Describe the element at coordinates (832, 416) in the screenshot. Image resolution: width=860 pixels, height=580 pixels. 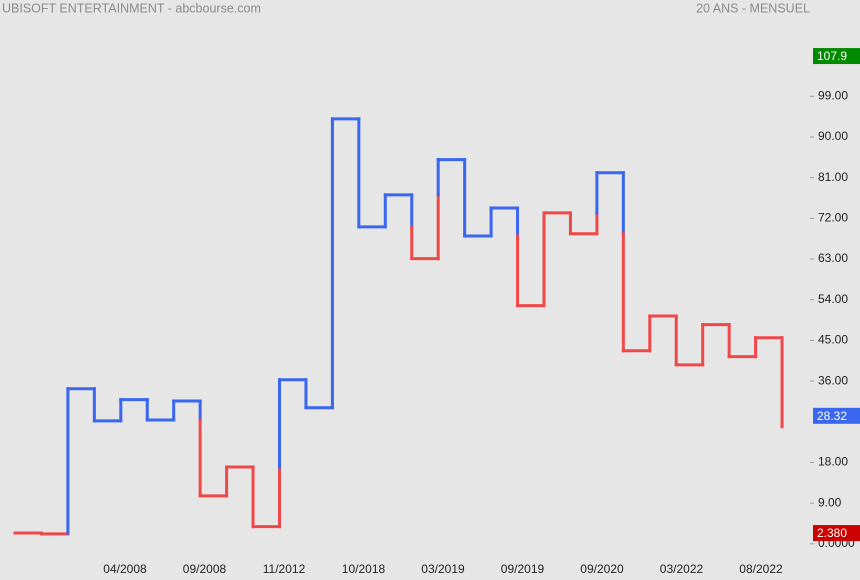
I see `price-badge-label: 28.32` at that location.